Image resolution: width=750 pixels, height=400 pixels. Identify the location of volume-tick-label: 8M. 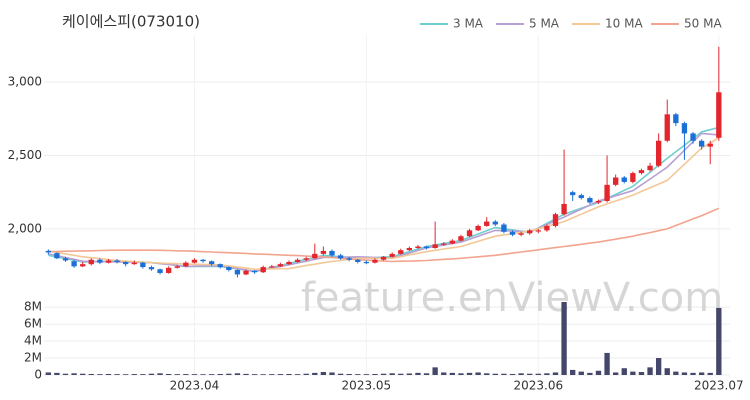
(33, 307).